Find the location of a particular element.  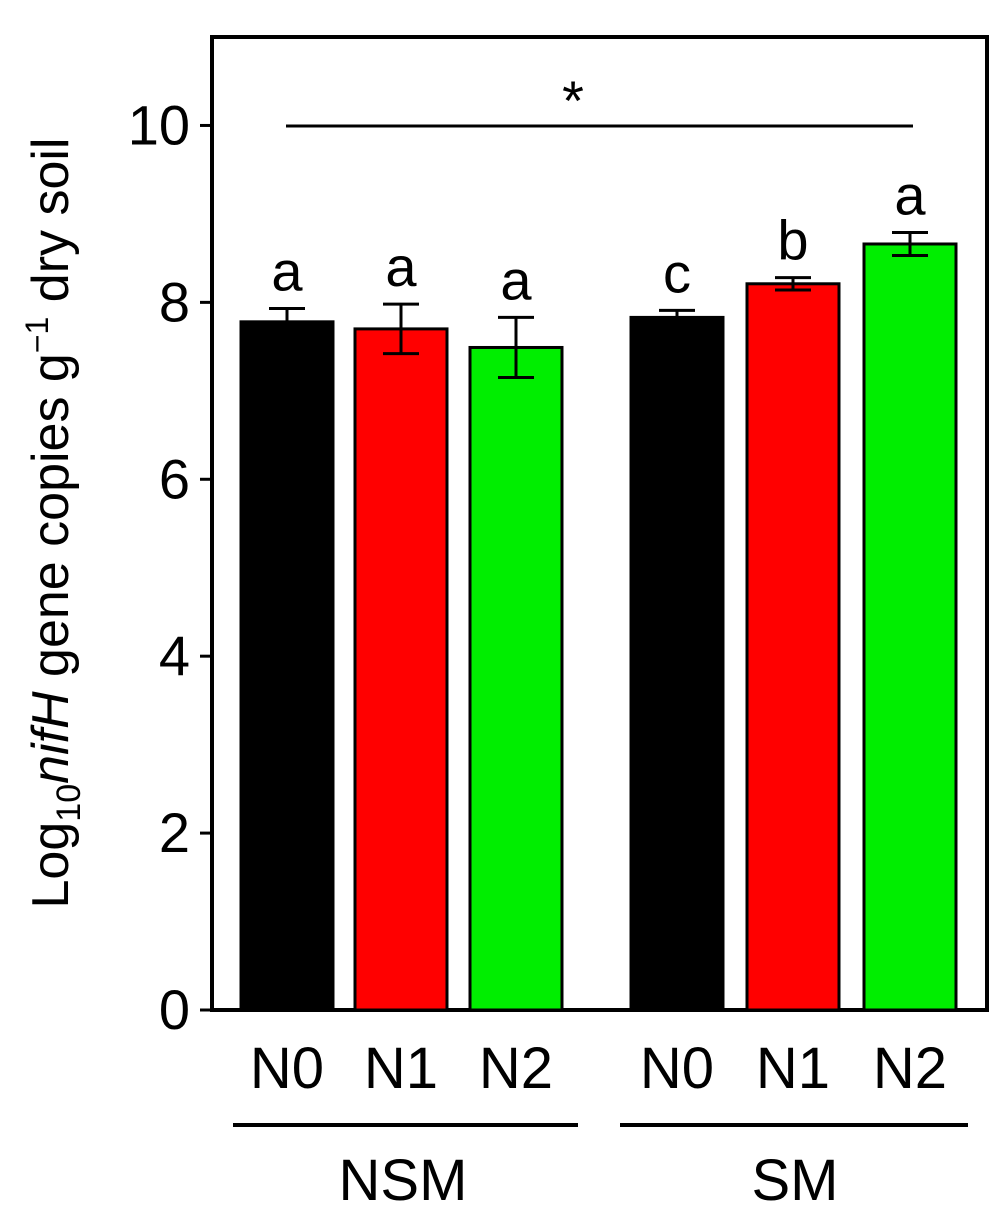

y-axis-label-gene: nifH is located at coordinates (51, 737).